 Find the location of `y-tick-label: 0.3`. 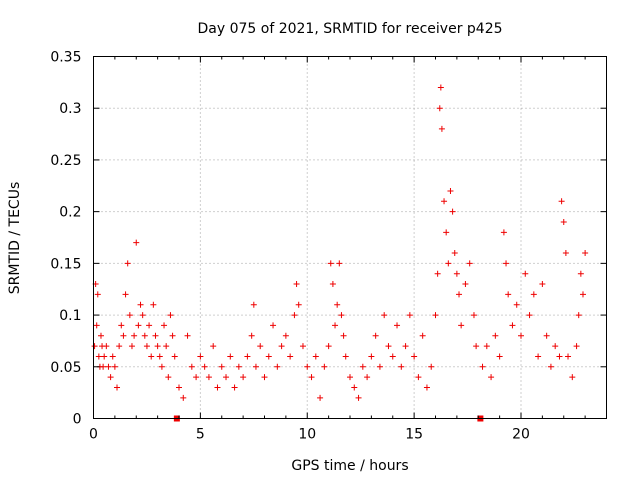

y-tick-label: 0.3 is located at coordinates (70, 109).